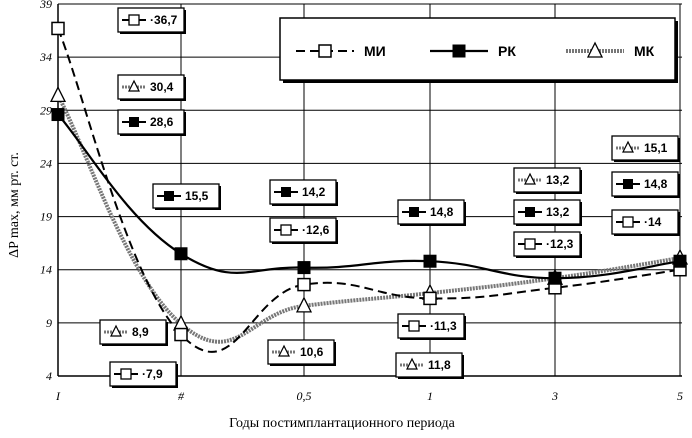  Describe the element at coordinates (45, 57) in the screenshot. I see `y-tick-label: 34` at that location.